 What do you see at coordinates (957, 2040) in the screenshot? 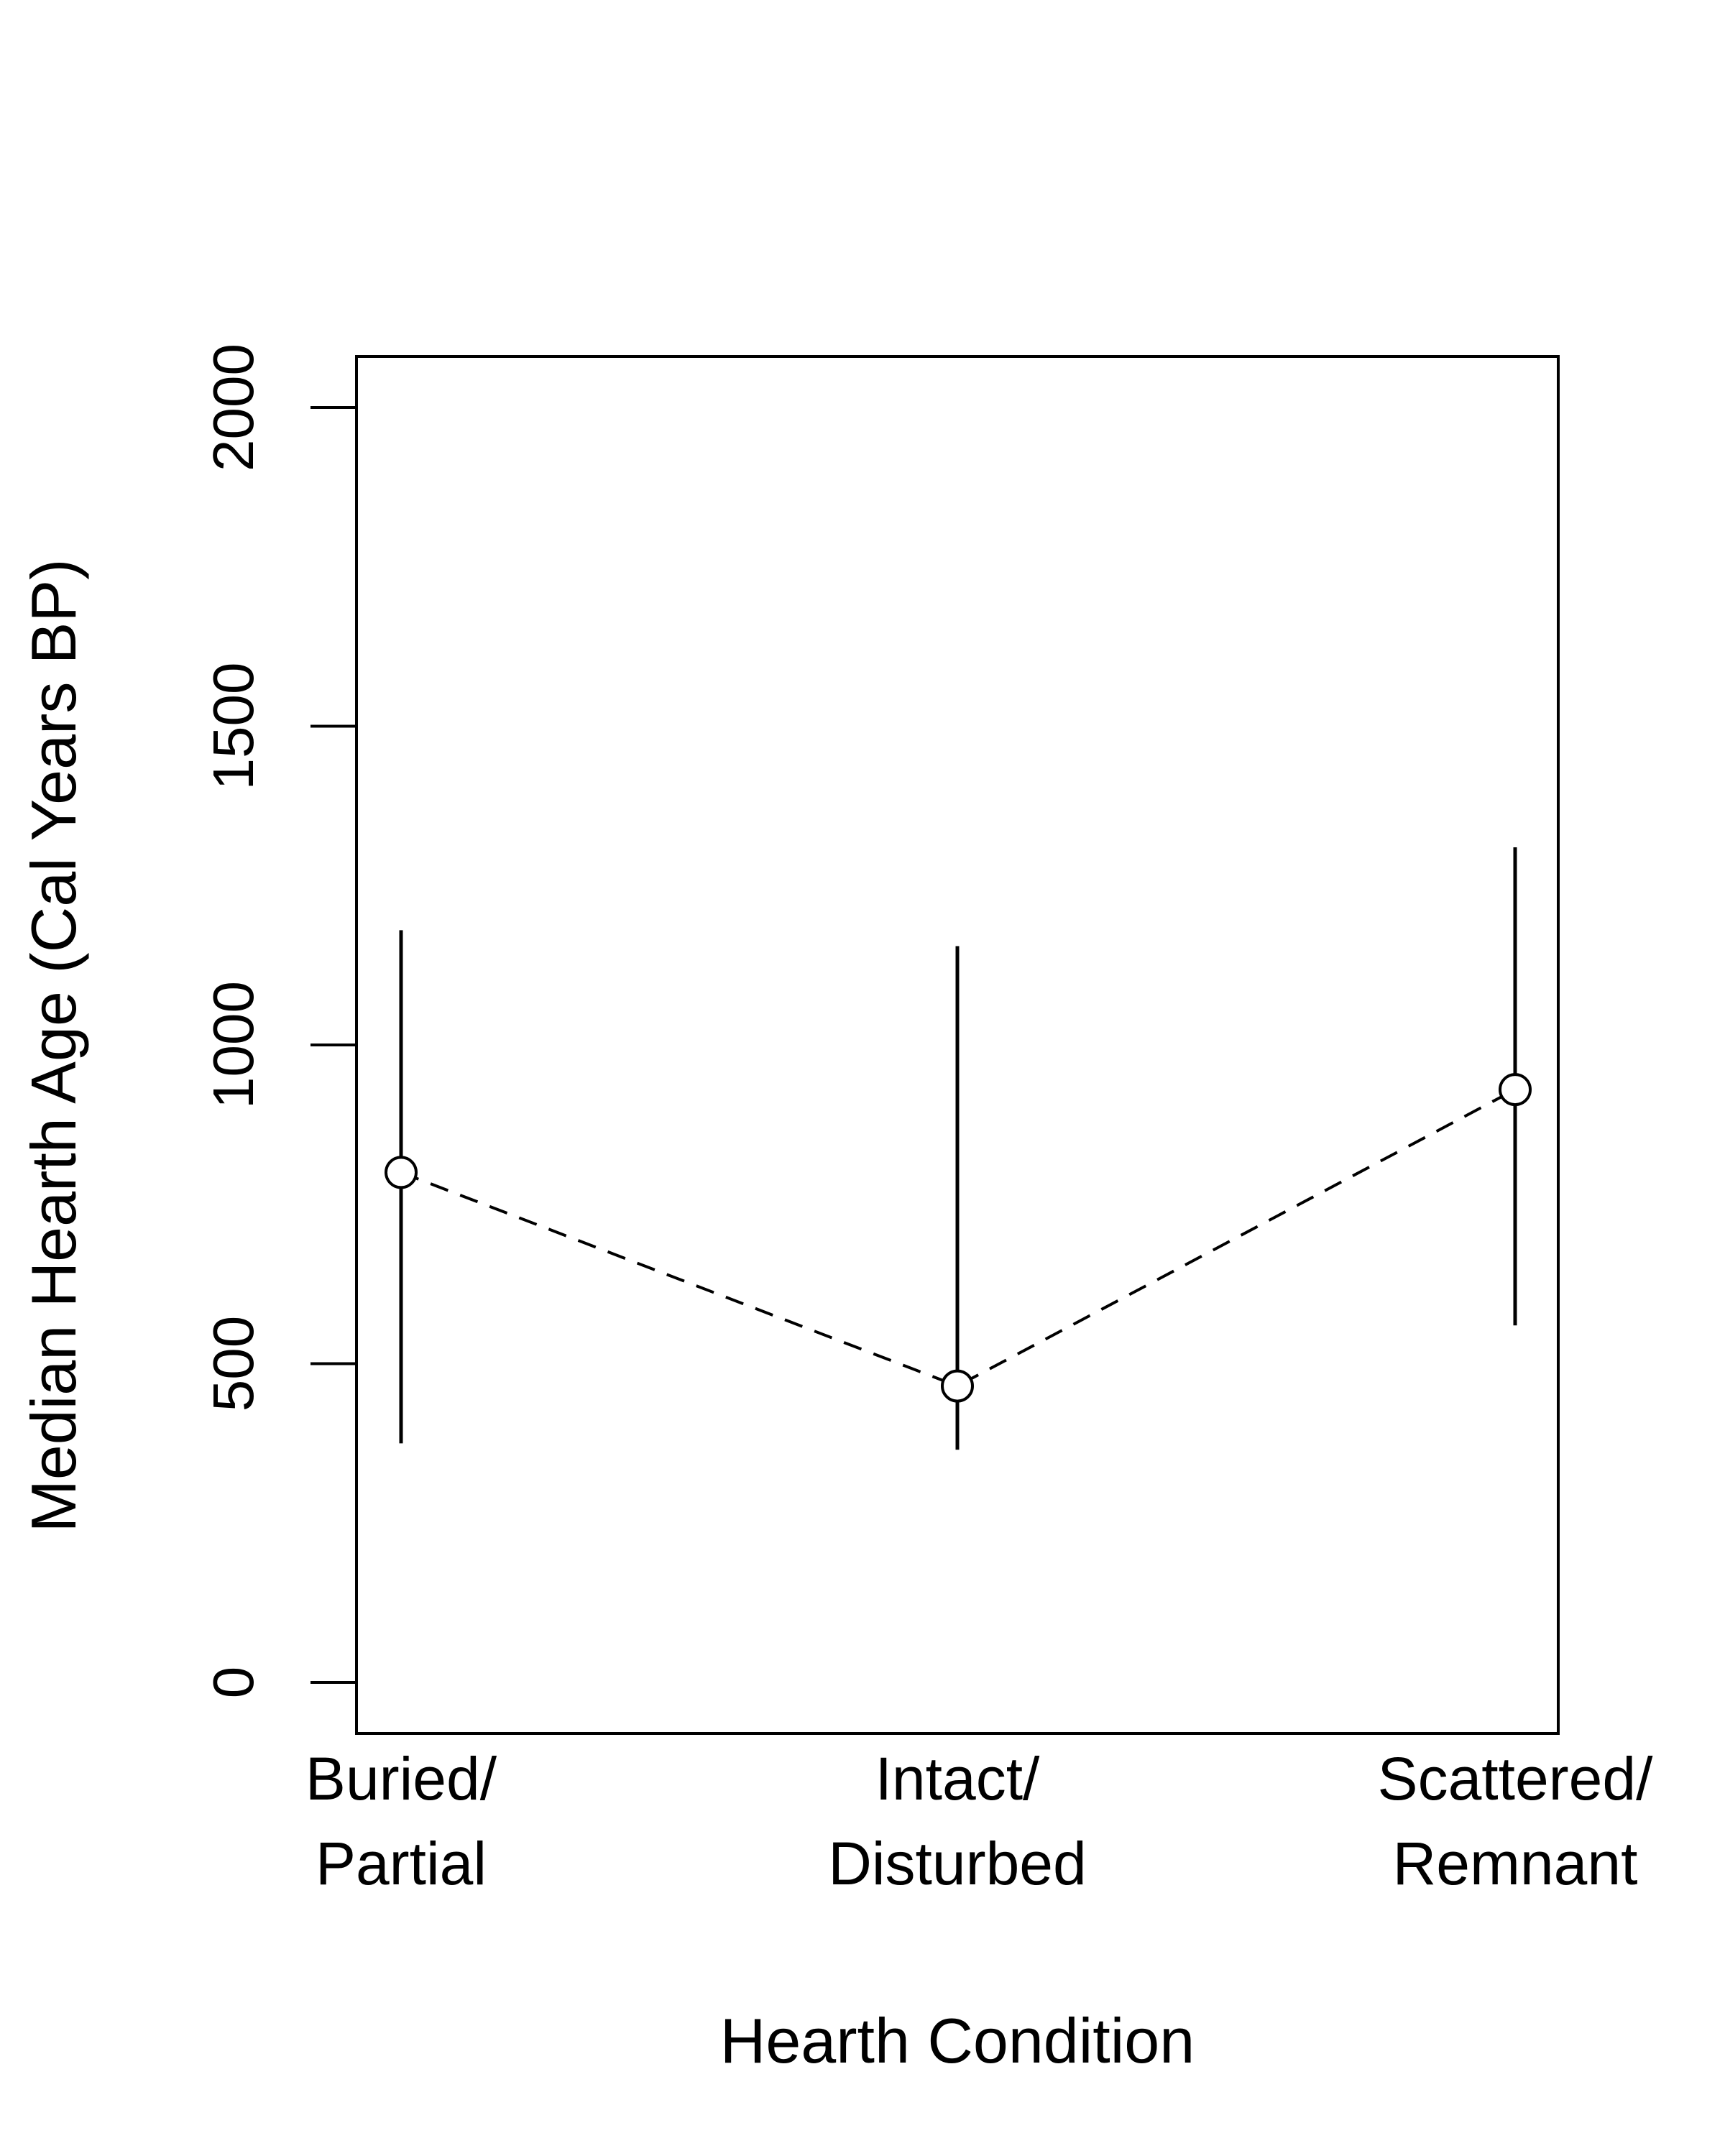
I see `x-axis-label: Hearth Condition` at bounding box center [957, 2040].